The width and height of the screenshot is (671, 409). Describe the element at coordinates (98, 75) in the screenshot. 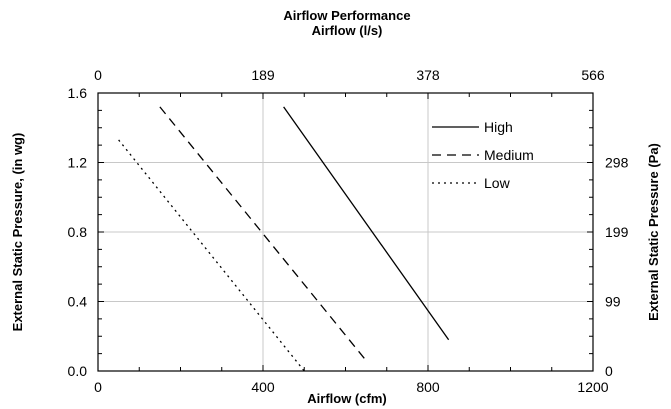

I see `top-tick-label: 0` at that location.